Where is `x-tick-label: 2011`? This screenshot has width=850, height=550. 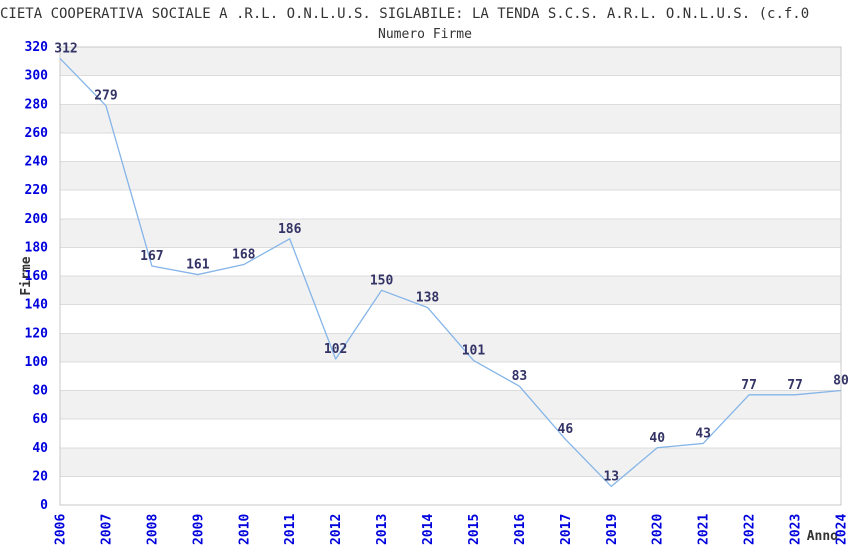
x-tick-label: 2011 is located at coordinates (290, 529).